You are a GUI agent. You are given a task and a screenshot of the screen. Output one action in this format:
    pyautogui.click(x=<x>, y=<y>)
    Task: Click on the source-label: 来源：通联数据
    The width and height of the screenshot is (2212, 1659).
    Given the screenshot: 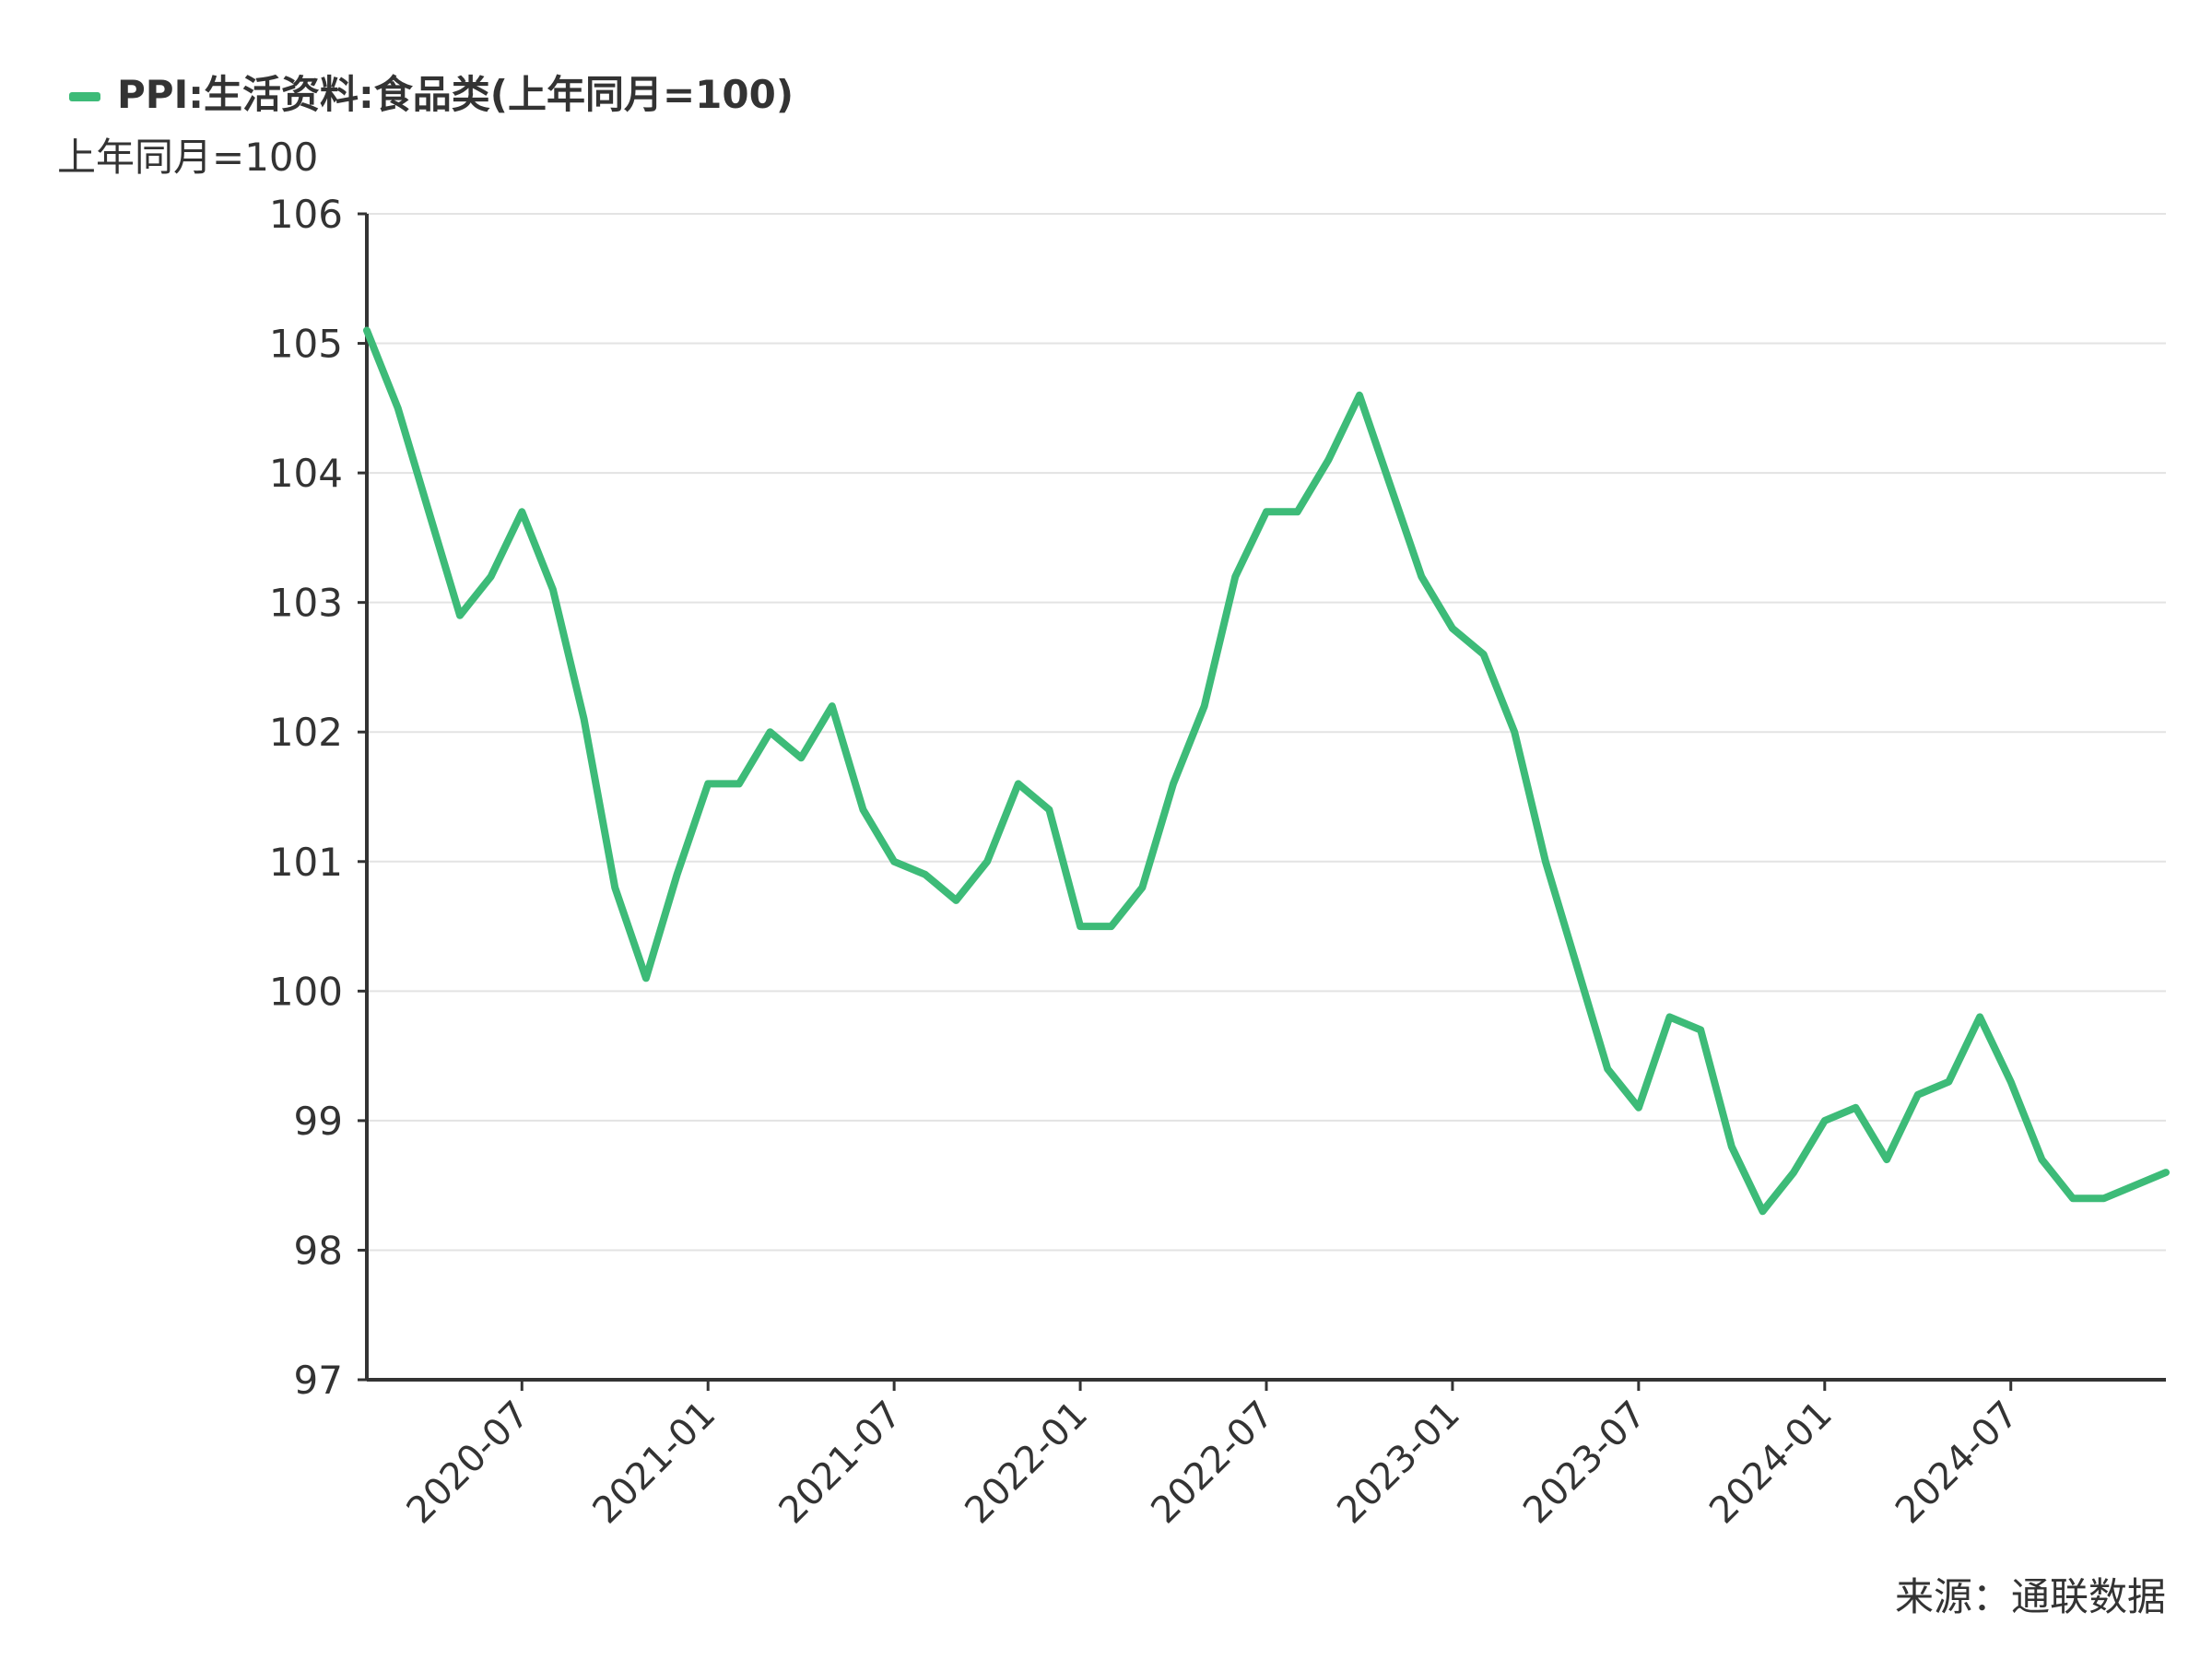 What is the action you would take?
    pyautogui.click(x=2030, y=1596)
    